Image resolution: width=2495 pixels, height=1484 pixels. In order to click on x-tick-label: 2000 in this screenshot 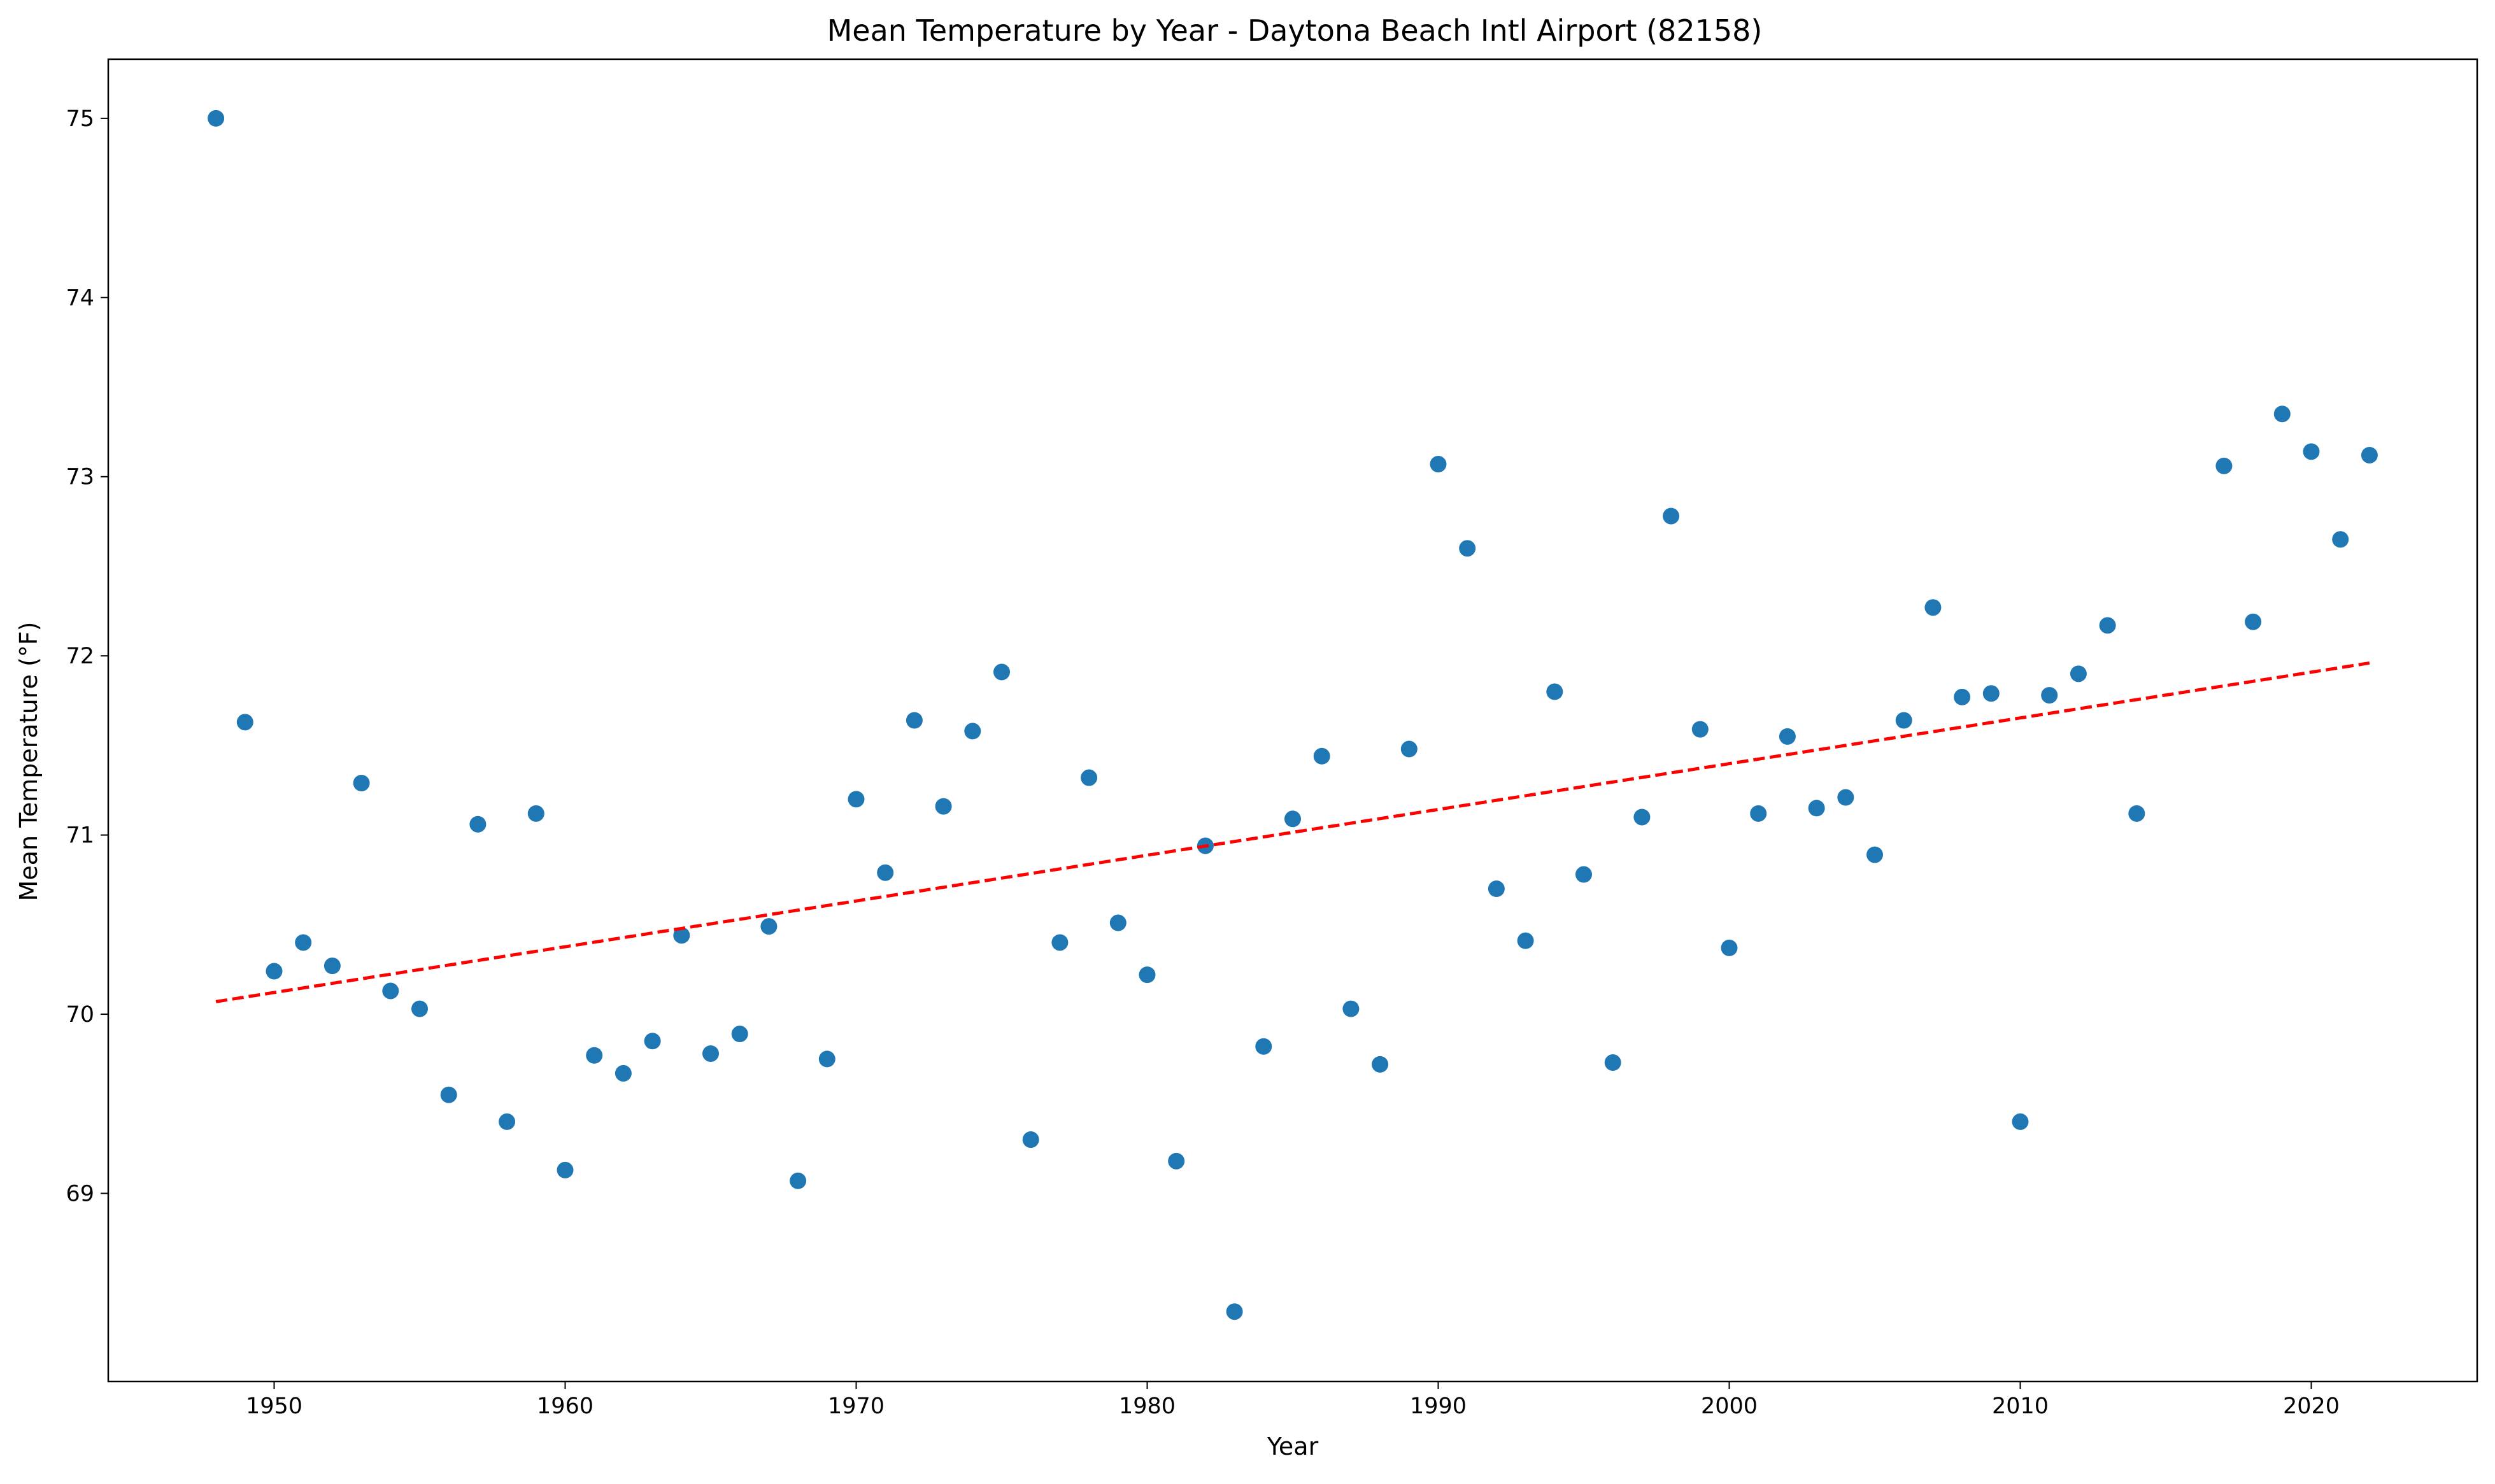, I will do `click(1729, 1406)`.